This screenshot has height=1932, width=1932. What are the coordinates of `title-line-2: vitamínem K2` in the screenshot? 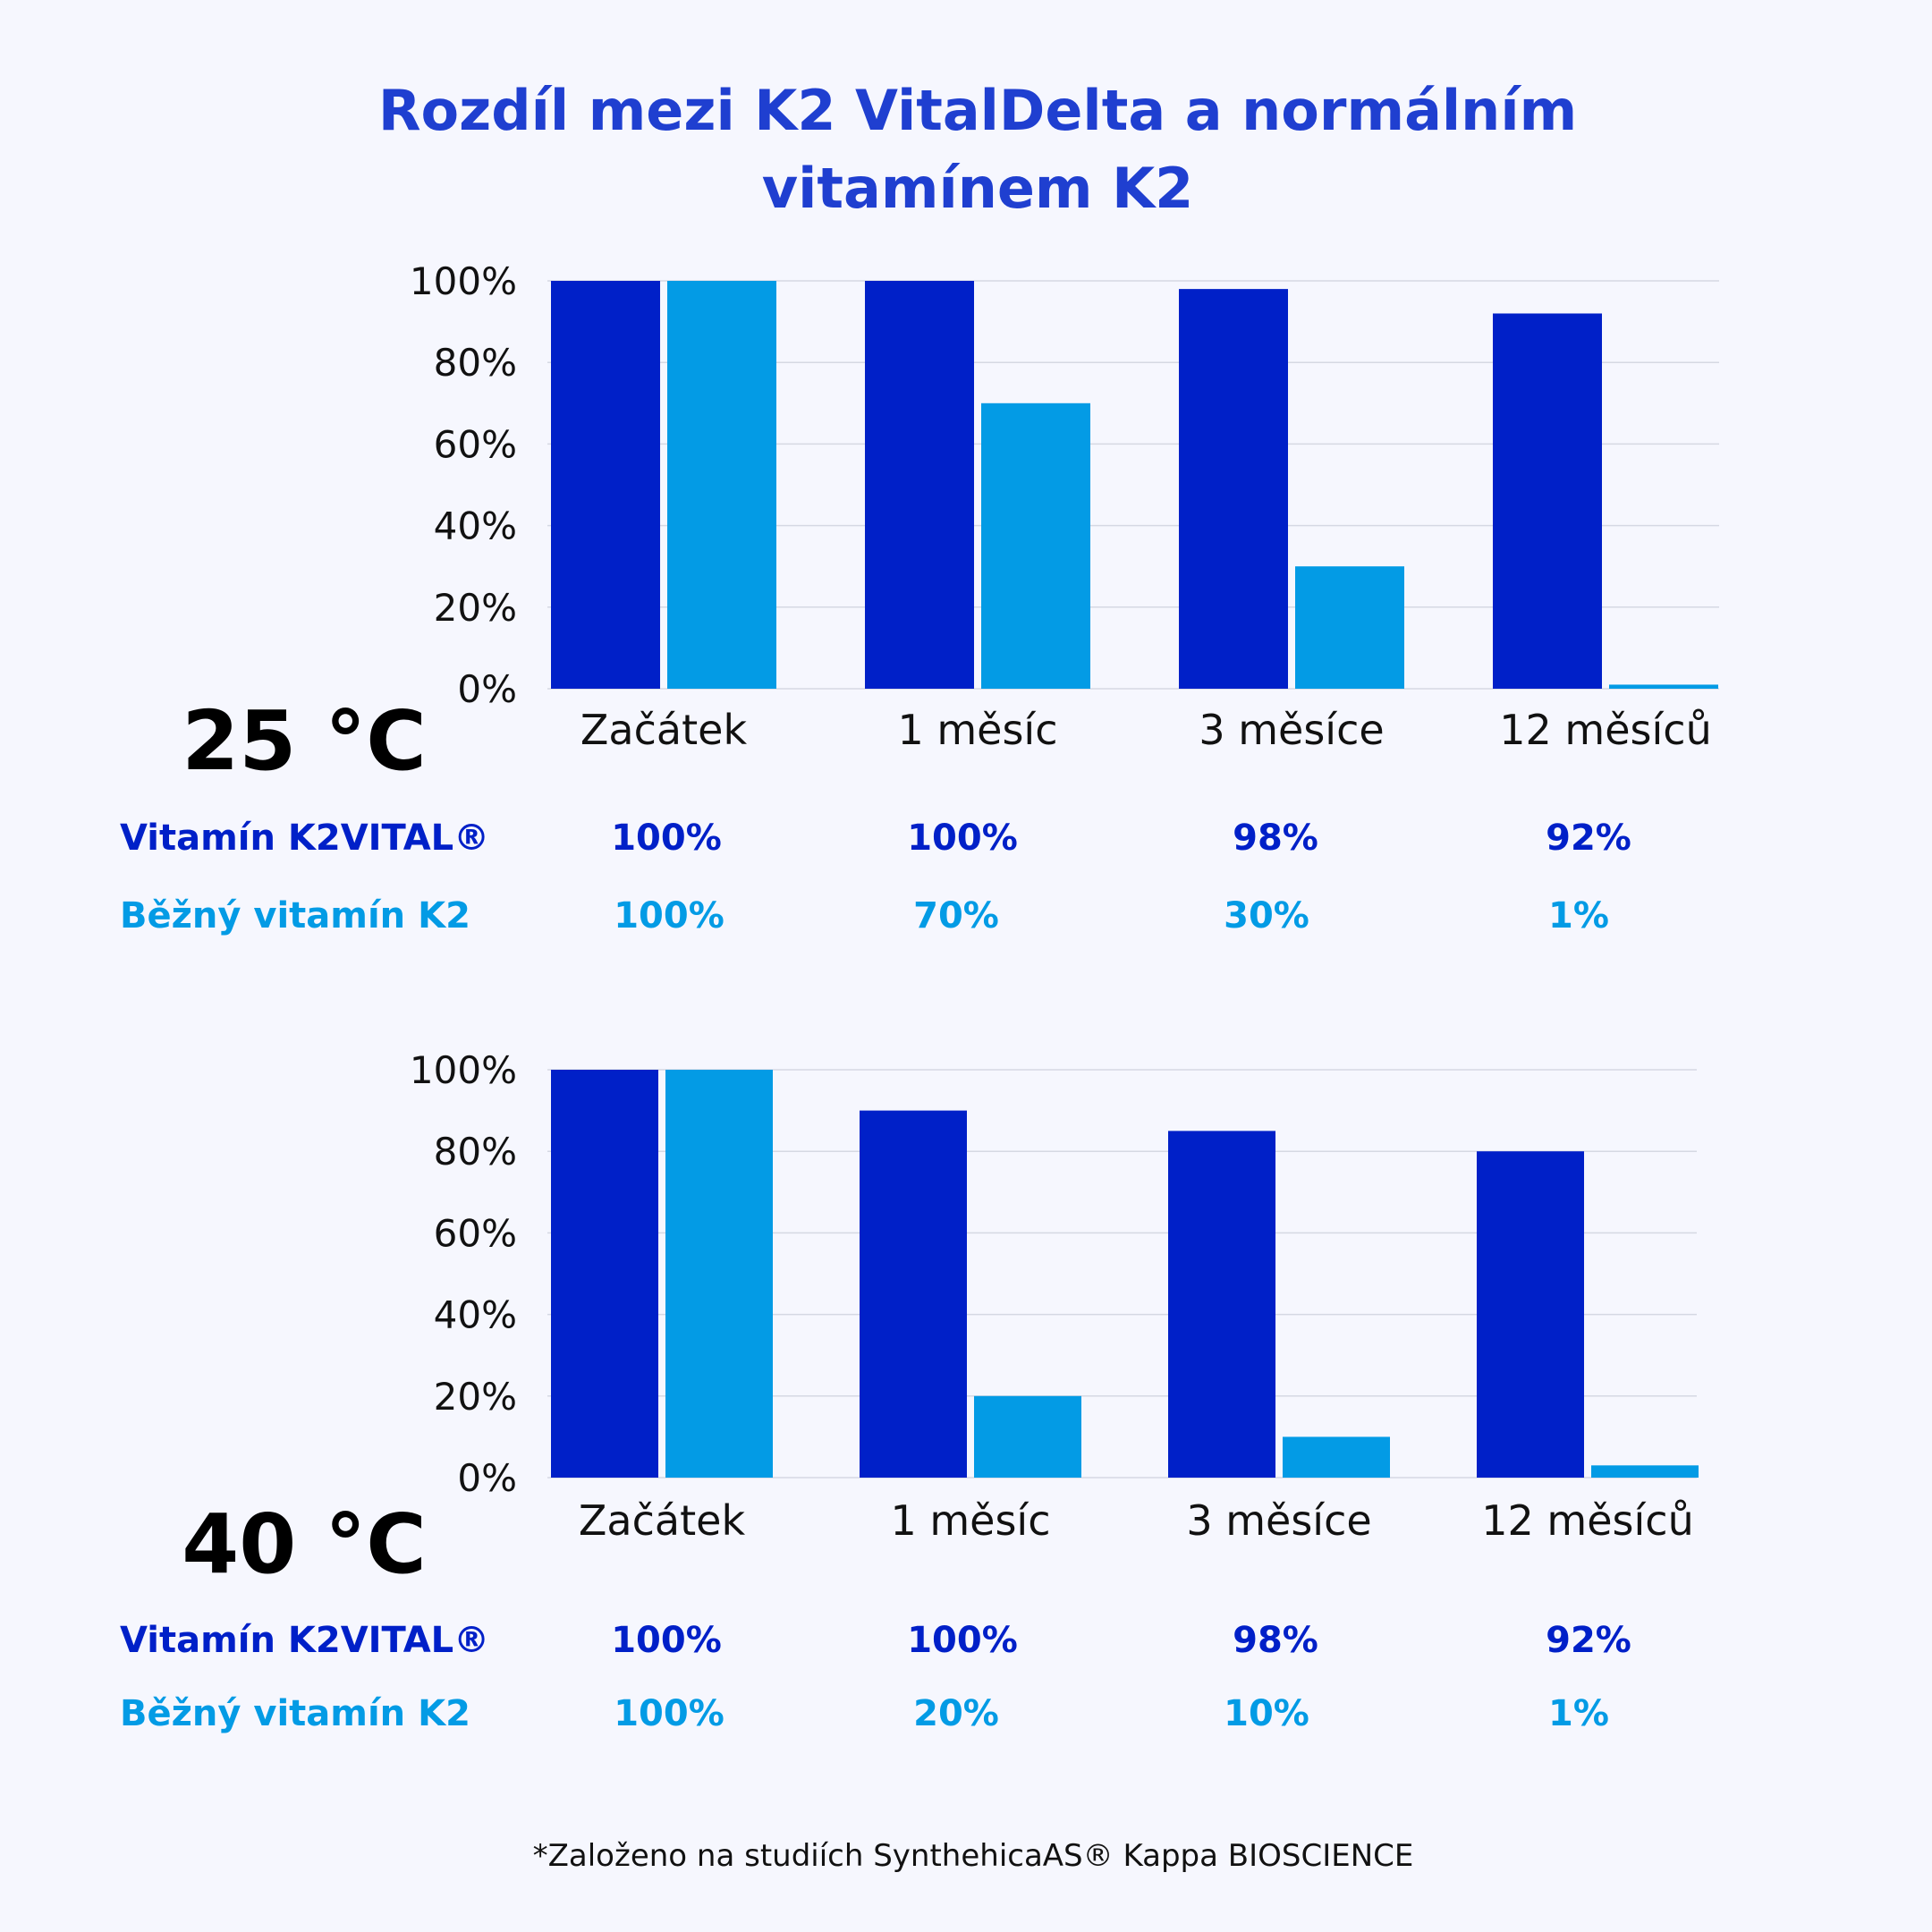 It's located at (978, 188).